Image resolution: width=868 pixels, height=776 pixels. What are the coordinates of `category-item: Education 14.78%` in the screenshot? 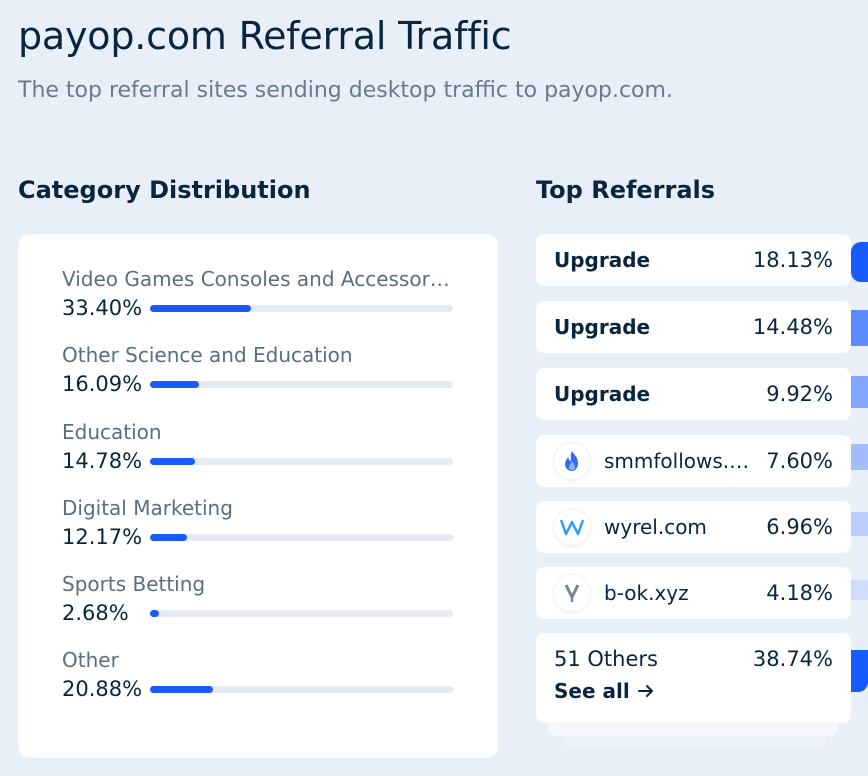 It's located at (258, 447).